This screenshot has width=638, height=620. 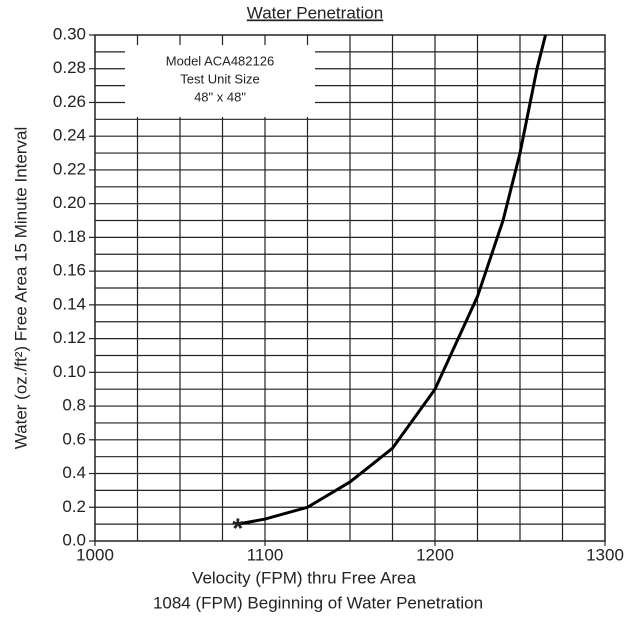 I want to click on x-tick-label: 1100, so click(x=265, y=554).